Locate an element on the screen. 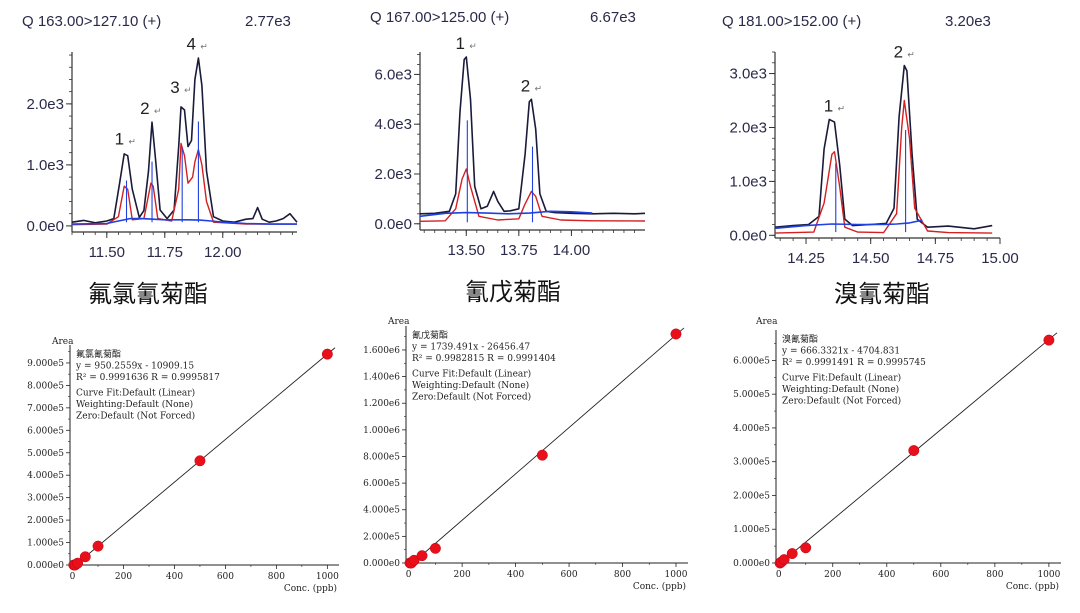 The height and width of the screenshot is (613, 1080). y-tick-label: 8.000e5 is located at coordinates (45, 386).